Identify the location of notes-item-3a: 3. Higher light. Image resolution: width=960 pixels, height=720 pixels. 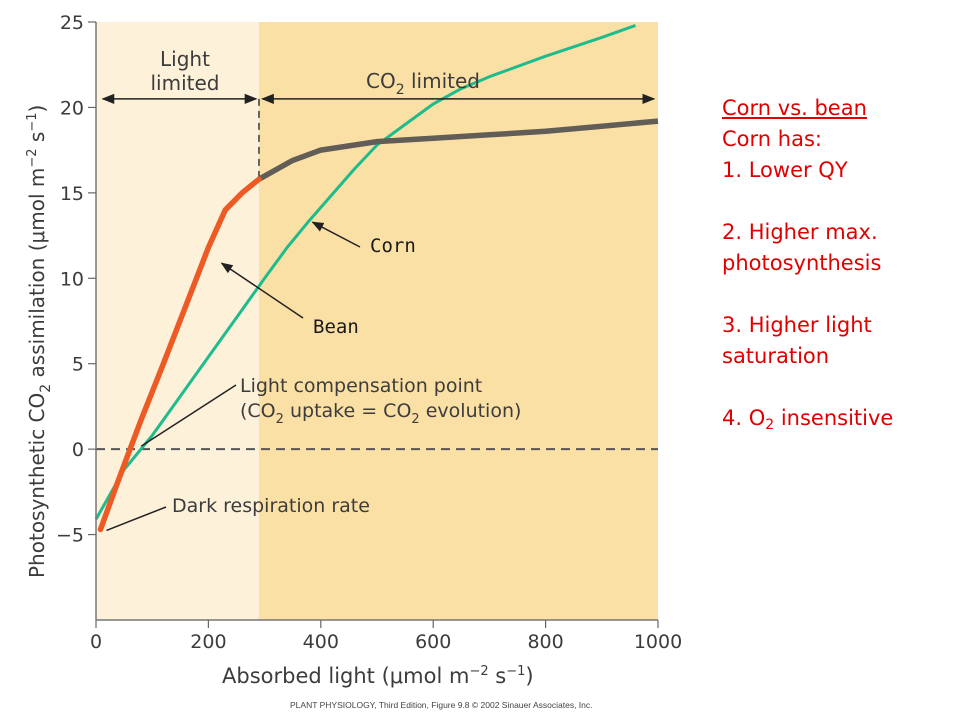
(797, 325).